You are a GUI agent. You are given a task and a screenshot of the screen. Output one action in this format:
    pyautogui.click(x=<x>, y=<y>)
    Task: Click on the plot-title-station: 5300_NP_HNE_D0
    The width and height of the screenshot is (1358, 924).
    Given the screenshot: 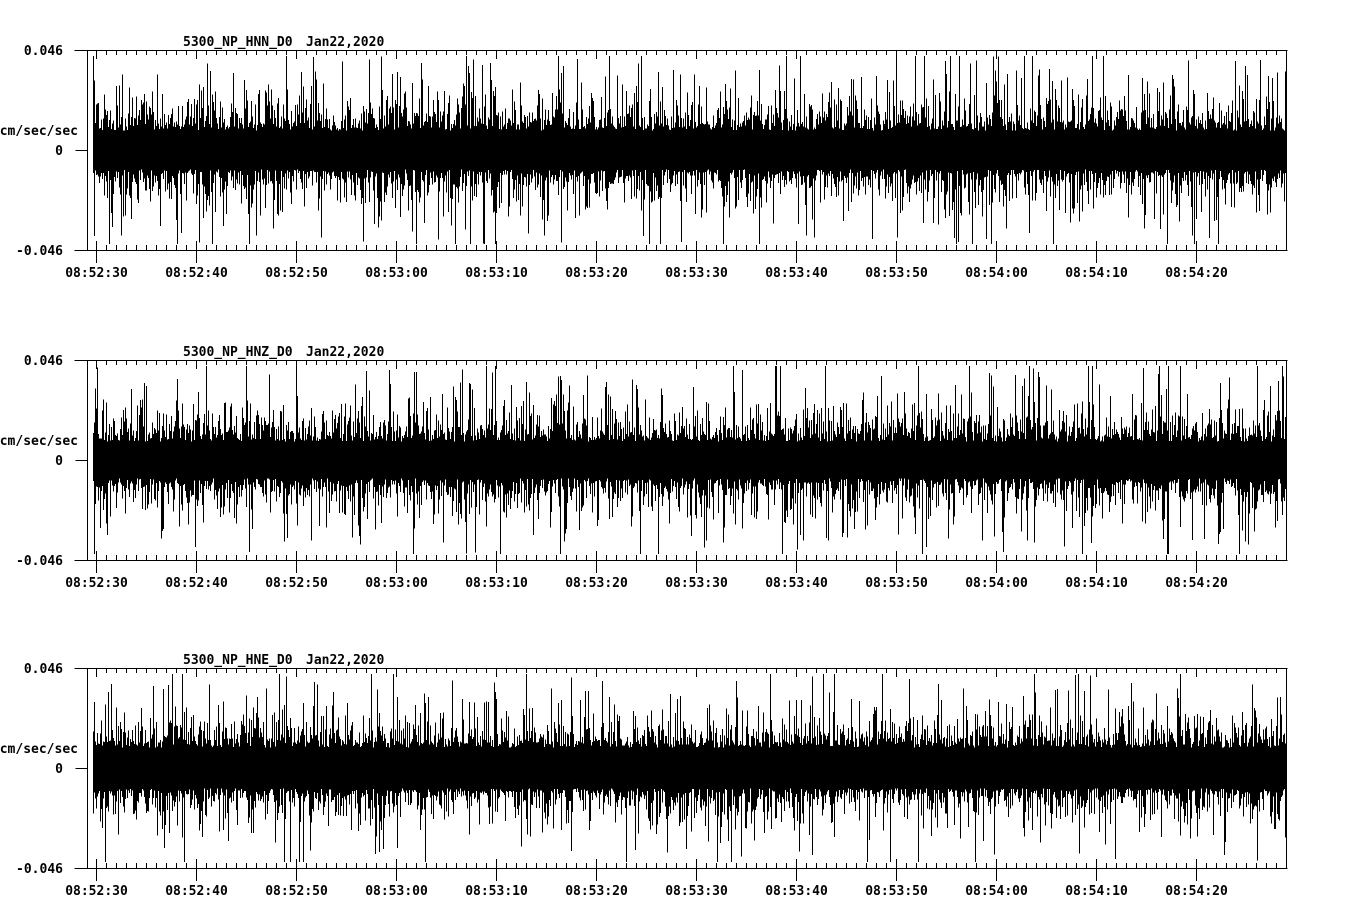 What is the action you would take?
    pyautogui.click(x=238, y=660)
    